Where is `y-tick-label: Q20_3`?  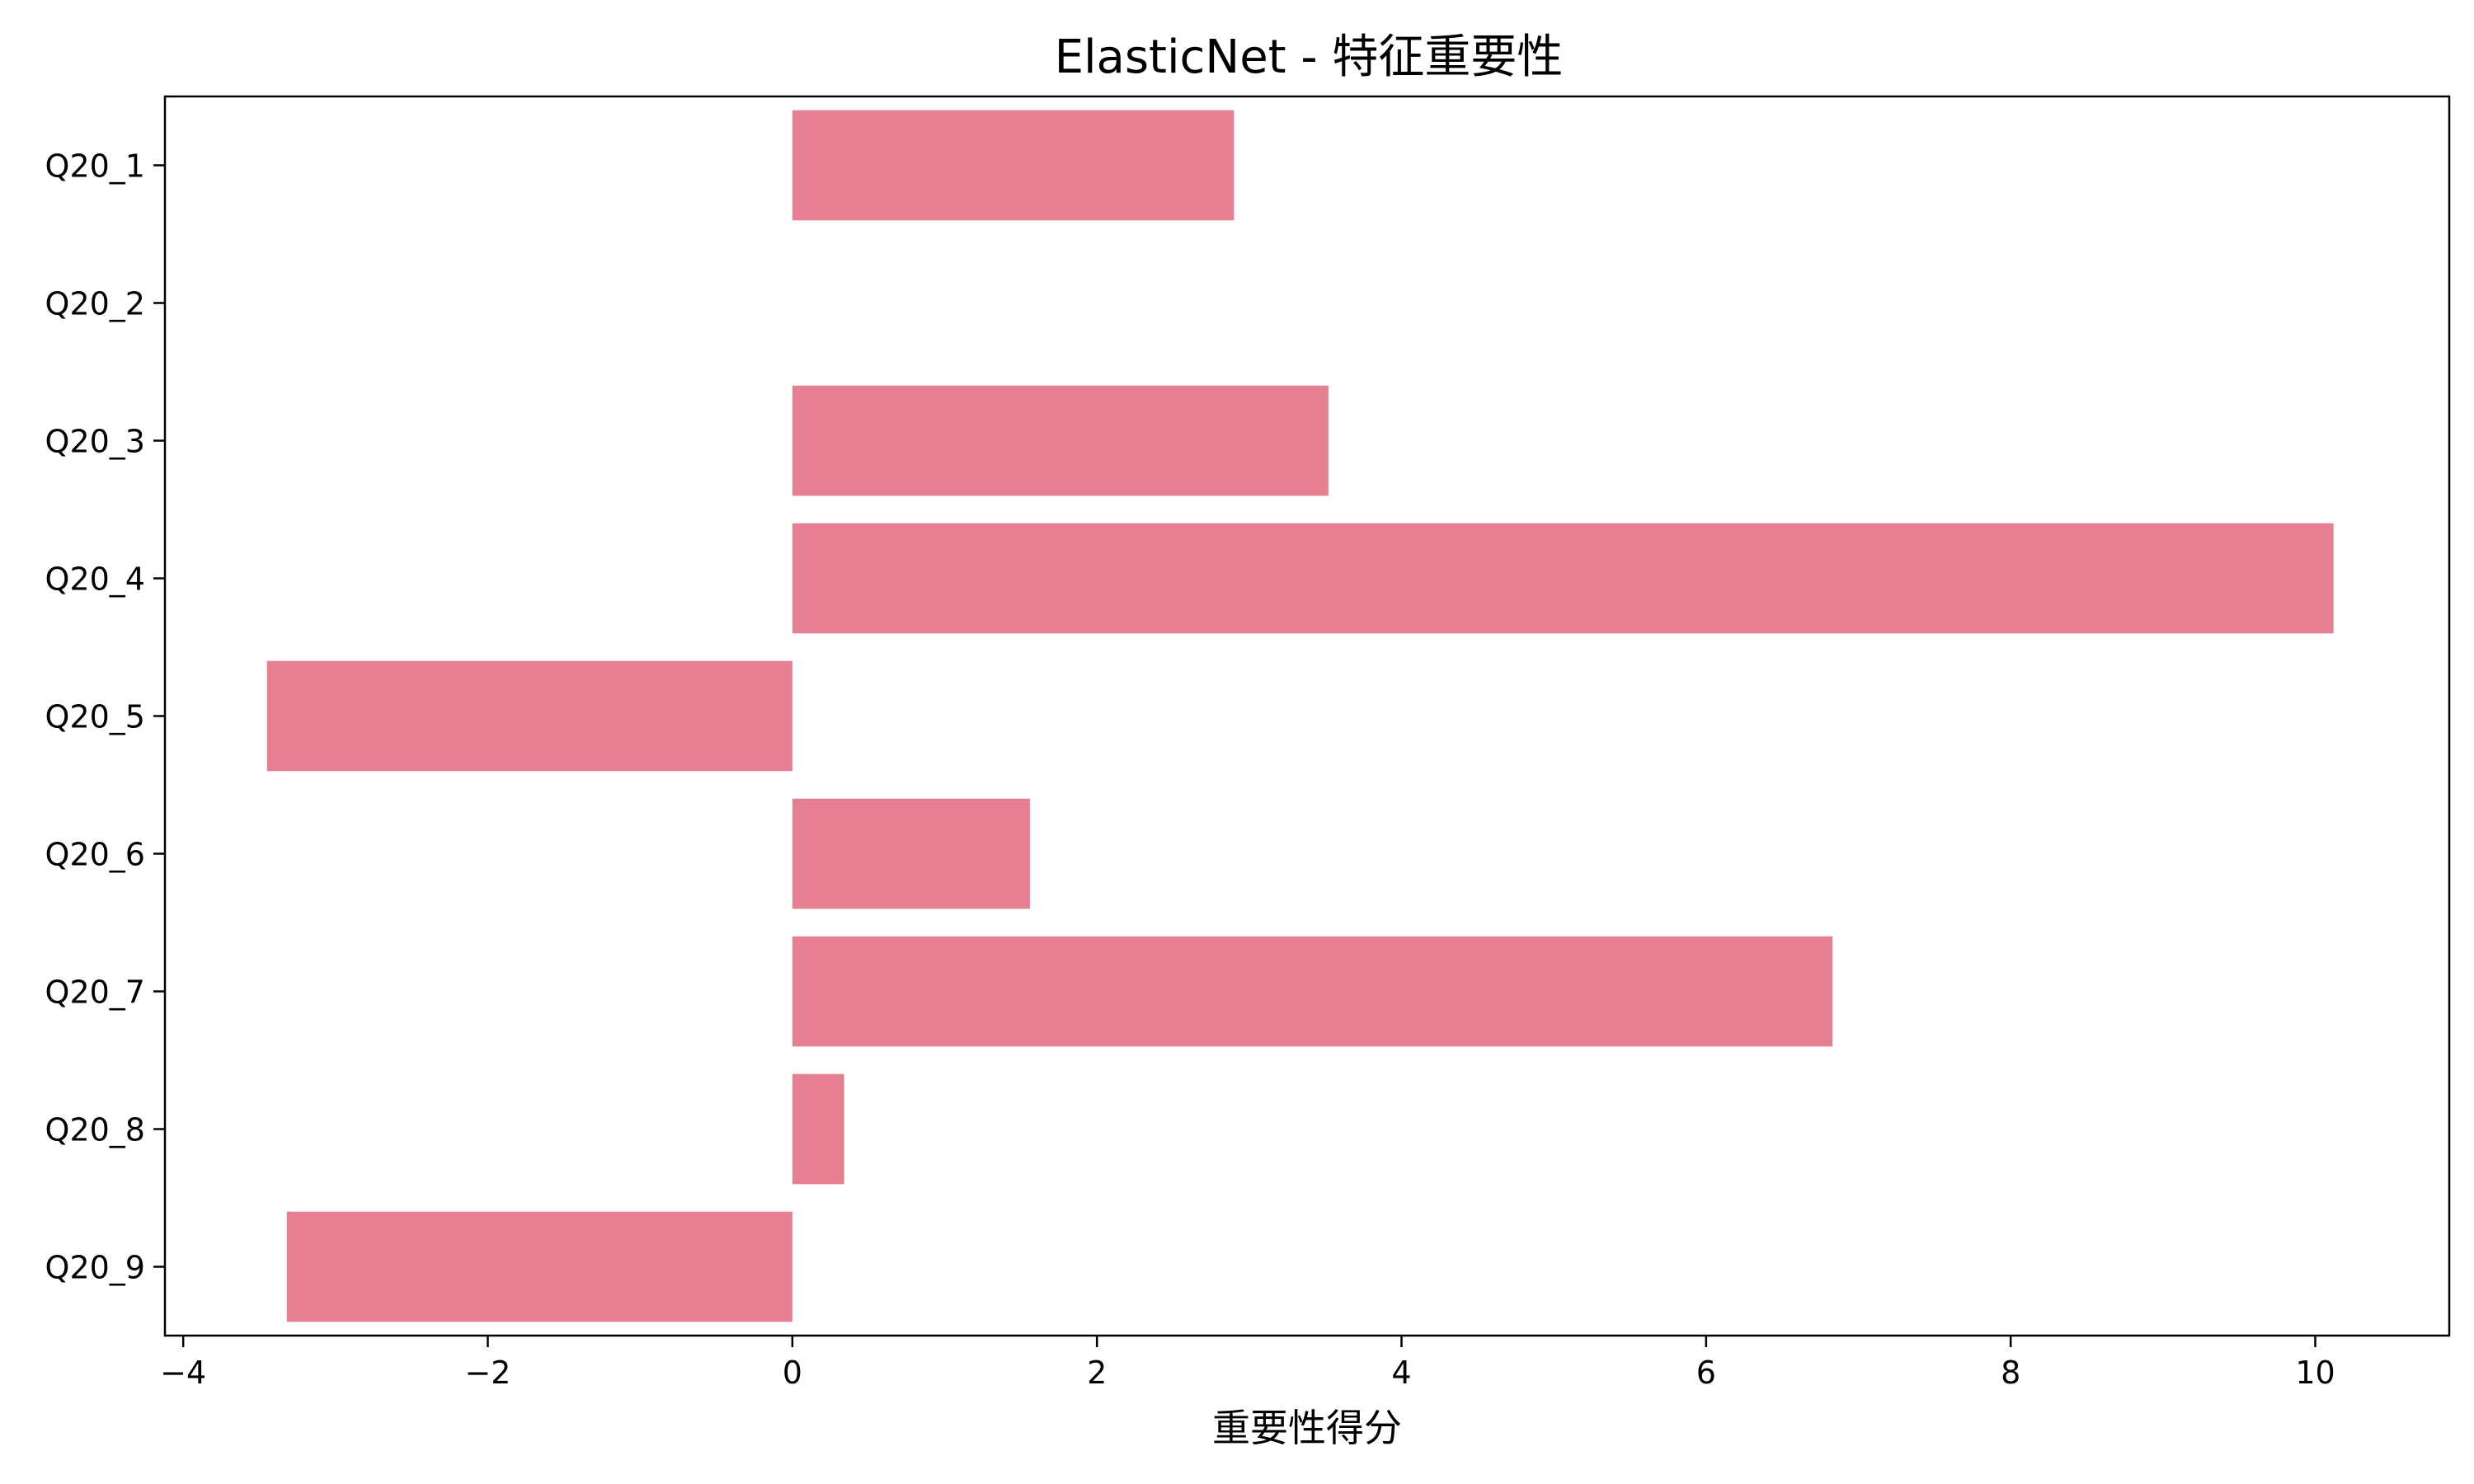 y-tick-label: Q20_3 is located at coordinates (95, 442).